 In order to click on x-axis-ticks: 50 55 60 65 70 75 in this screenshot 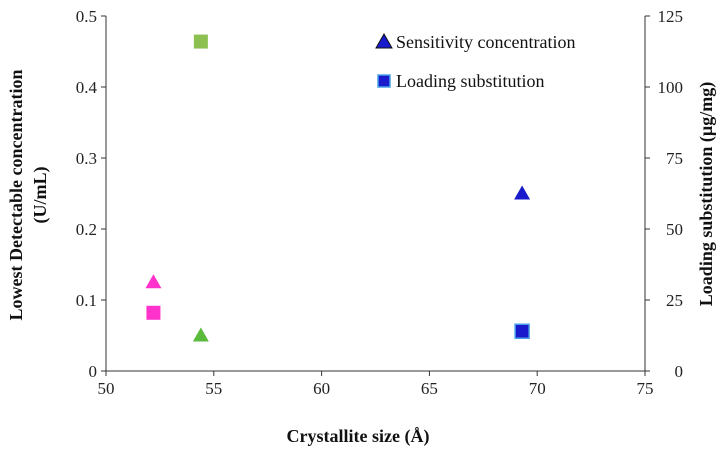, I will do `click(376, 384)`.